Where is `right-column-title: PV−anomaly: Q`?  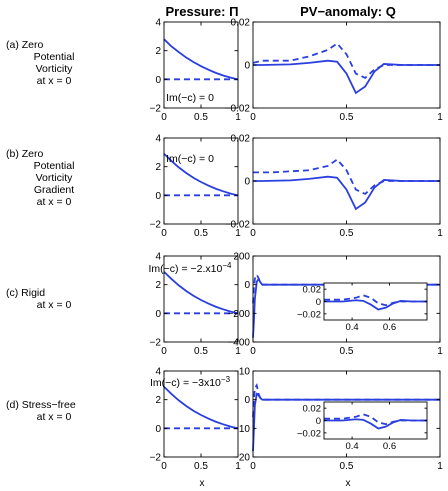
right-column-title: PV−anomaly: Q is located at coordinates (348, 11).